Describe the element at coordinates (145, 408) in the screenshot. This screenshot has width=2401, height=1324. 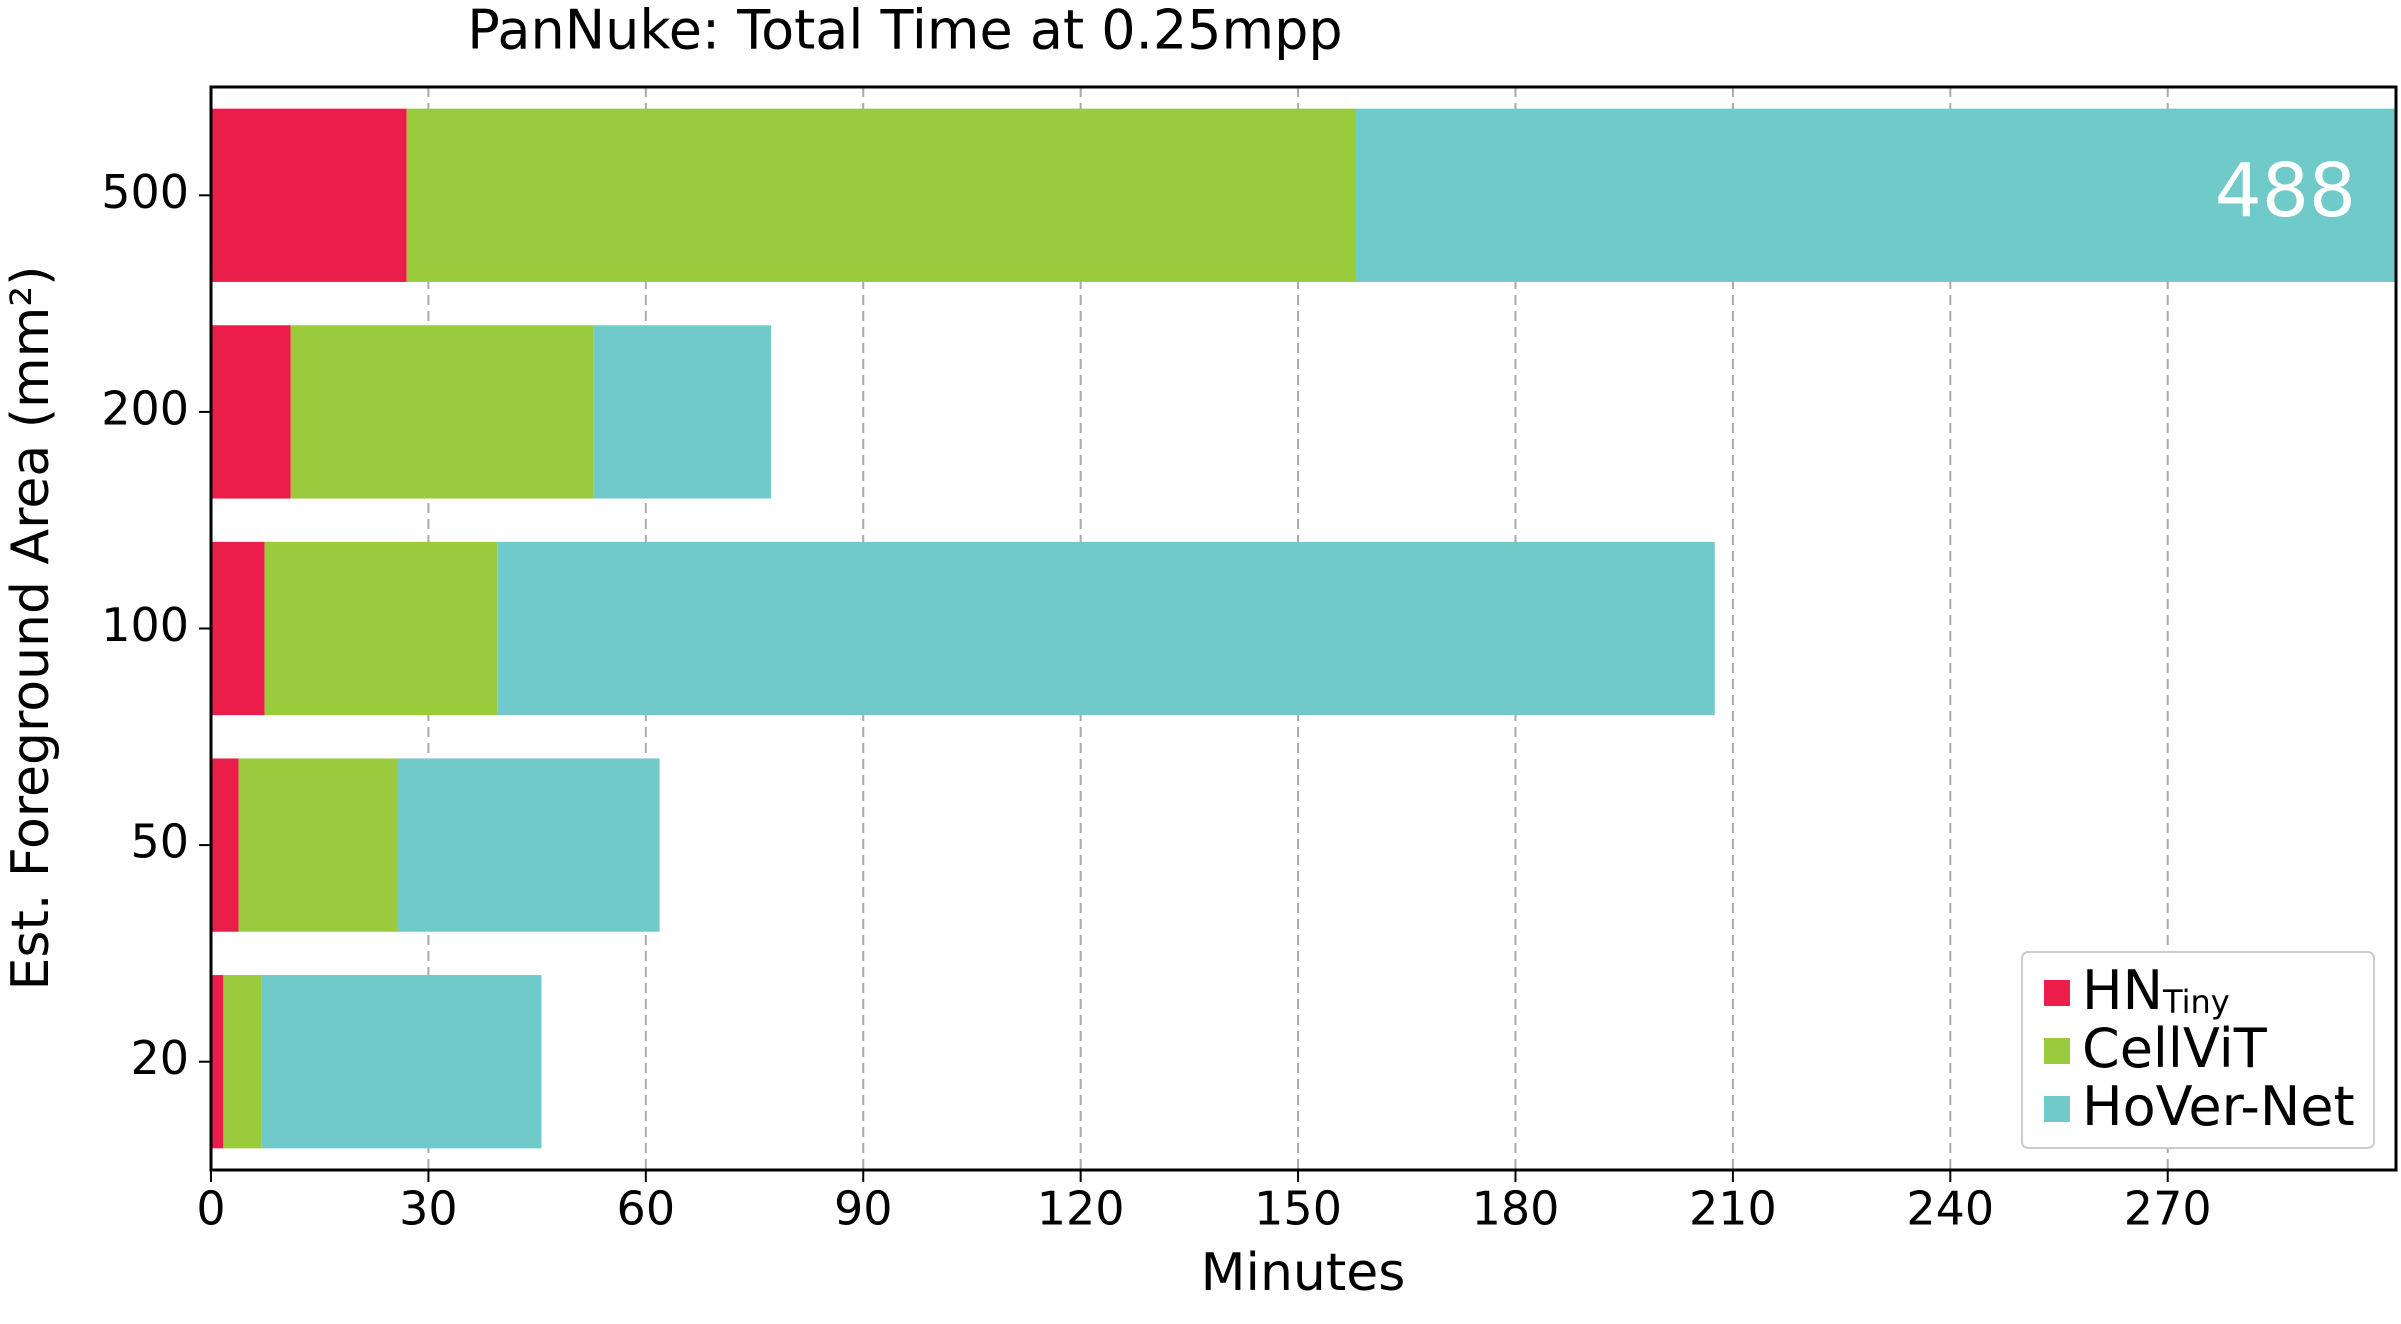
I see `y-tick-label: 200` at that location.